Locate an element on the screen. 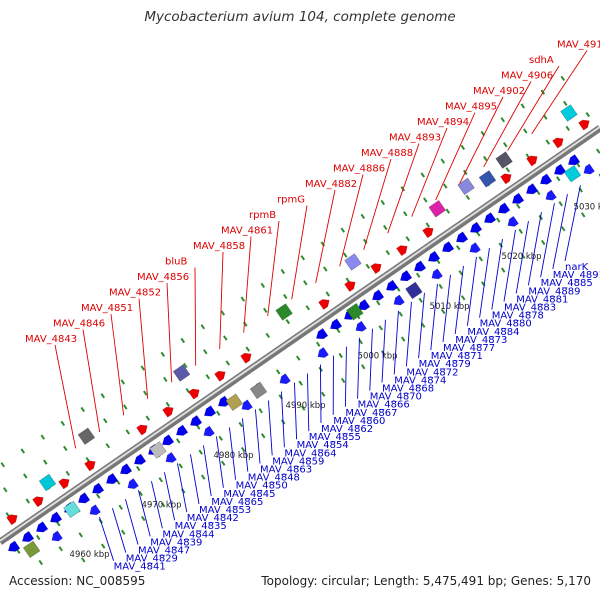  forward-gene-label: MAV_4882 is located at coordinates (331, 184).